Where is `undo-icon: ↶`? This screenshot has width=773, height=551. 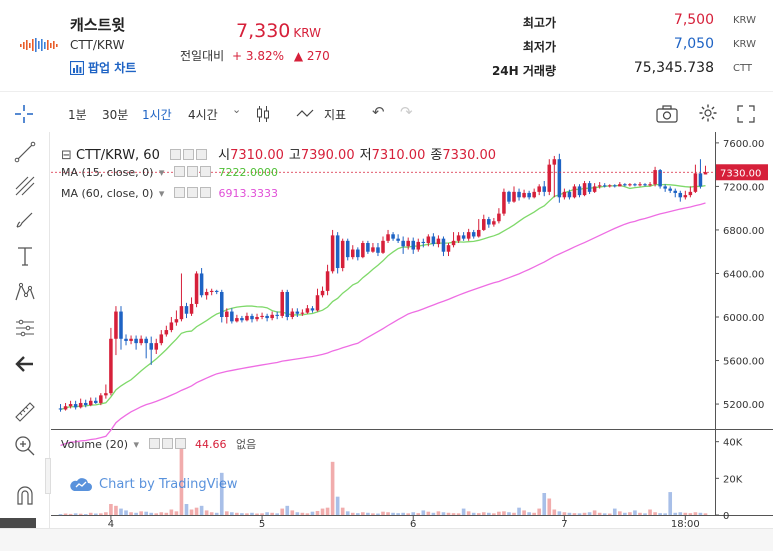
undo-icon: ↶ is located at coordinates (378, 112).